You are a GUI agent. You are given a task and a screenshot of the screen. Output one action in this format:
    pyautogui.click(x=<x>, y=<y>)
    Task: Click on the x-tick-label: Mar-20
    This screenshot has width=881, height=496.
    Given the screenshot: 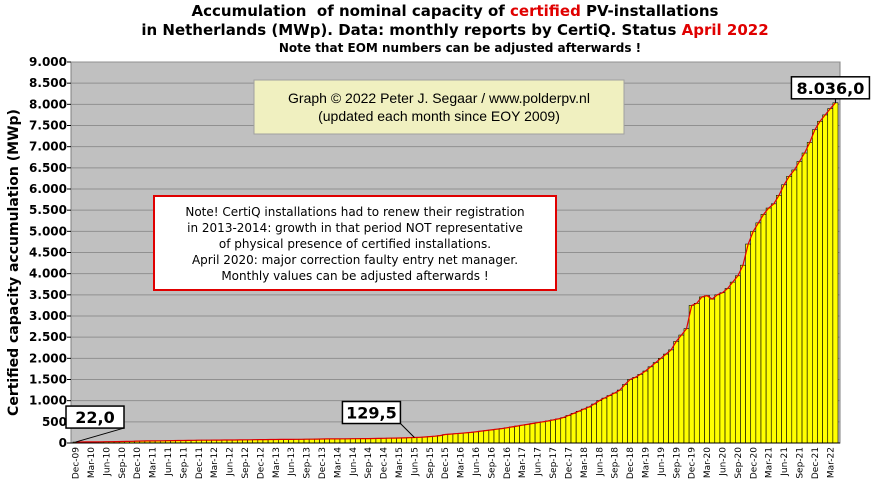 What is the action you would take?
    pyautogui.click(x=708, y=462)
    